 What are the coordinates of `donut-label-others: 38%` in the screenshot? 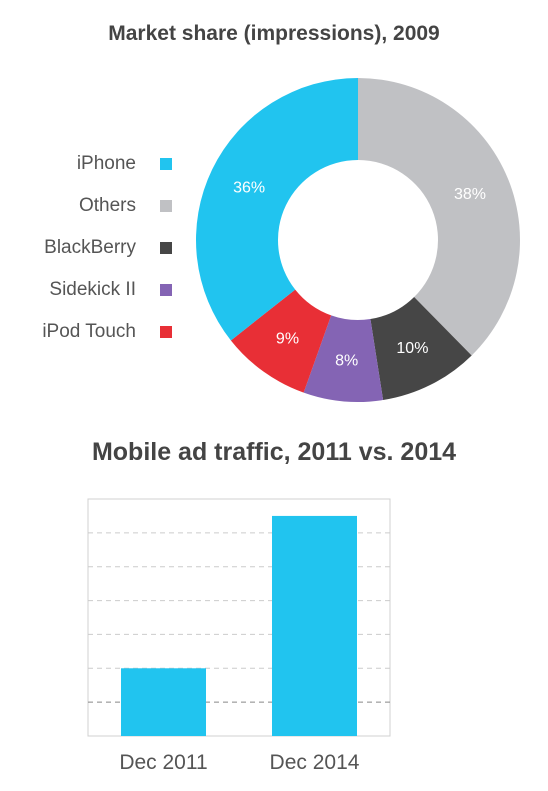 It's located at (470, 194).